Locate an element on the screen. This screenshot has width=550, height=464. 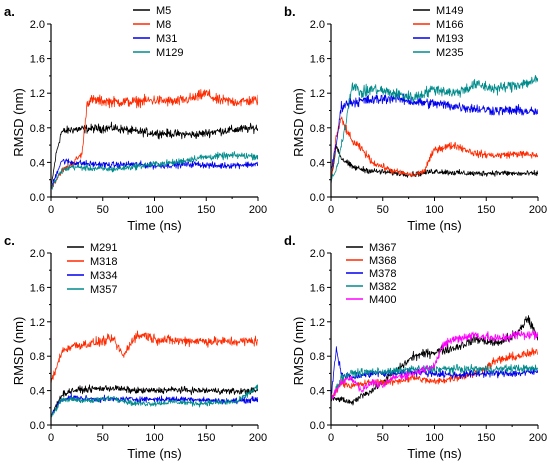
series-line-M166 is located at coordinates (434, 148).